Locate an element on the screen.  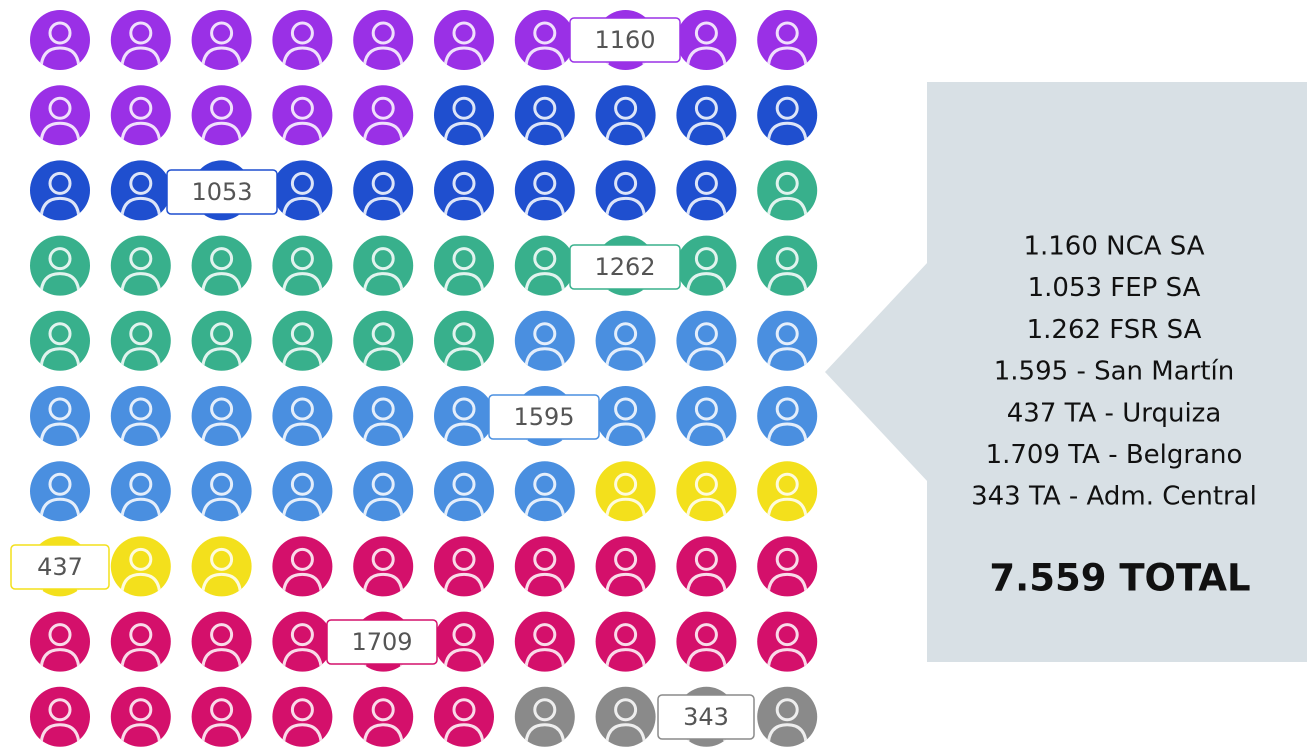
total: 7.559 TOTAL is located at coordinates (1119, 578).